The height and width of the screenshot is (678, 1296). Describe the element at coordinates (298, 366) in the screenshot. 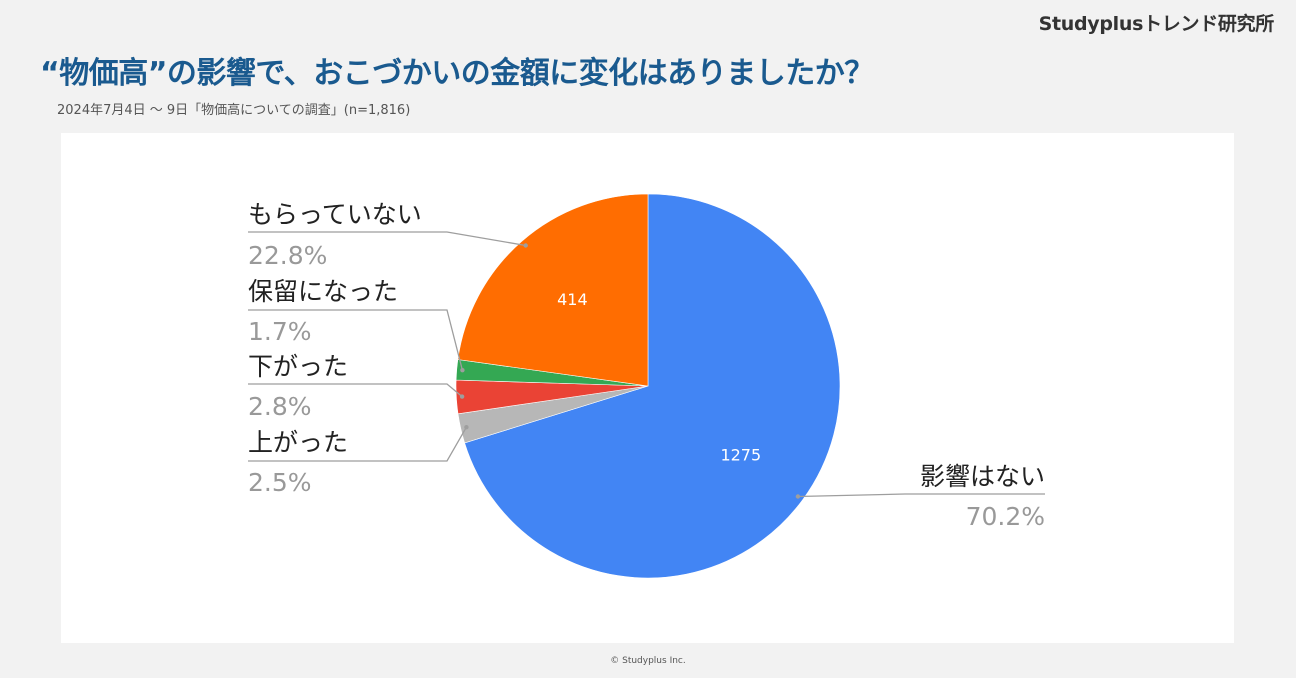

I see `slice-category-label: 下がった` at that location.